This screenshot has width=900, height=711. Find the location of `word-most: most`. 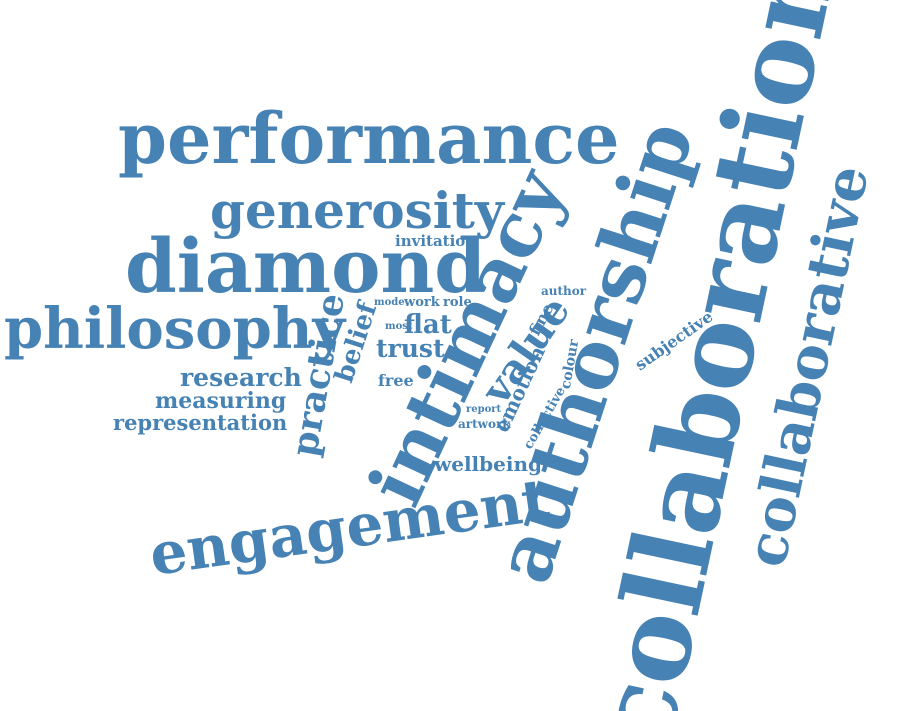

word-most: most is located at coordinates (399, 326).